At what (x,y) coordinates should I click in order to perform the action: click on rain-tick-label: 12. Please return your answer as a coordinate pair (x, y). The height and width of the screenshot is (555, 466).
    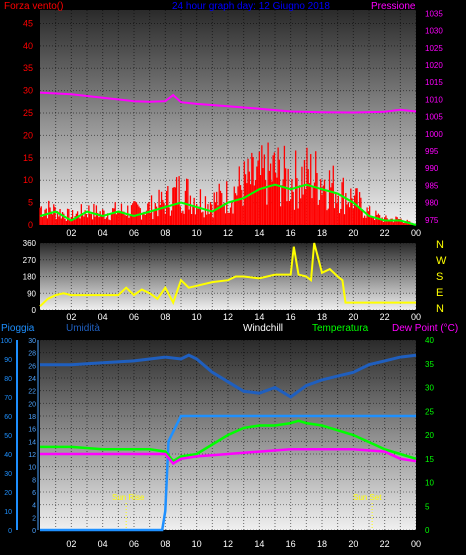
    Looking at the image, I should click on (32, 455).